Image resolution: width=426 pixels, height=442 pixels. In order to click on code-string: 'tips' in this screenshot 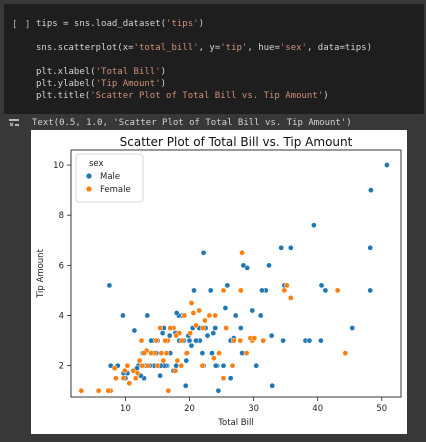, I will do `click(182, 24)`.